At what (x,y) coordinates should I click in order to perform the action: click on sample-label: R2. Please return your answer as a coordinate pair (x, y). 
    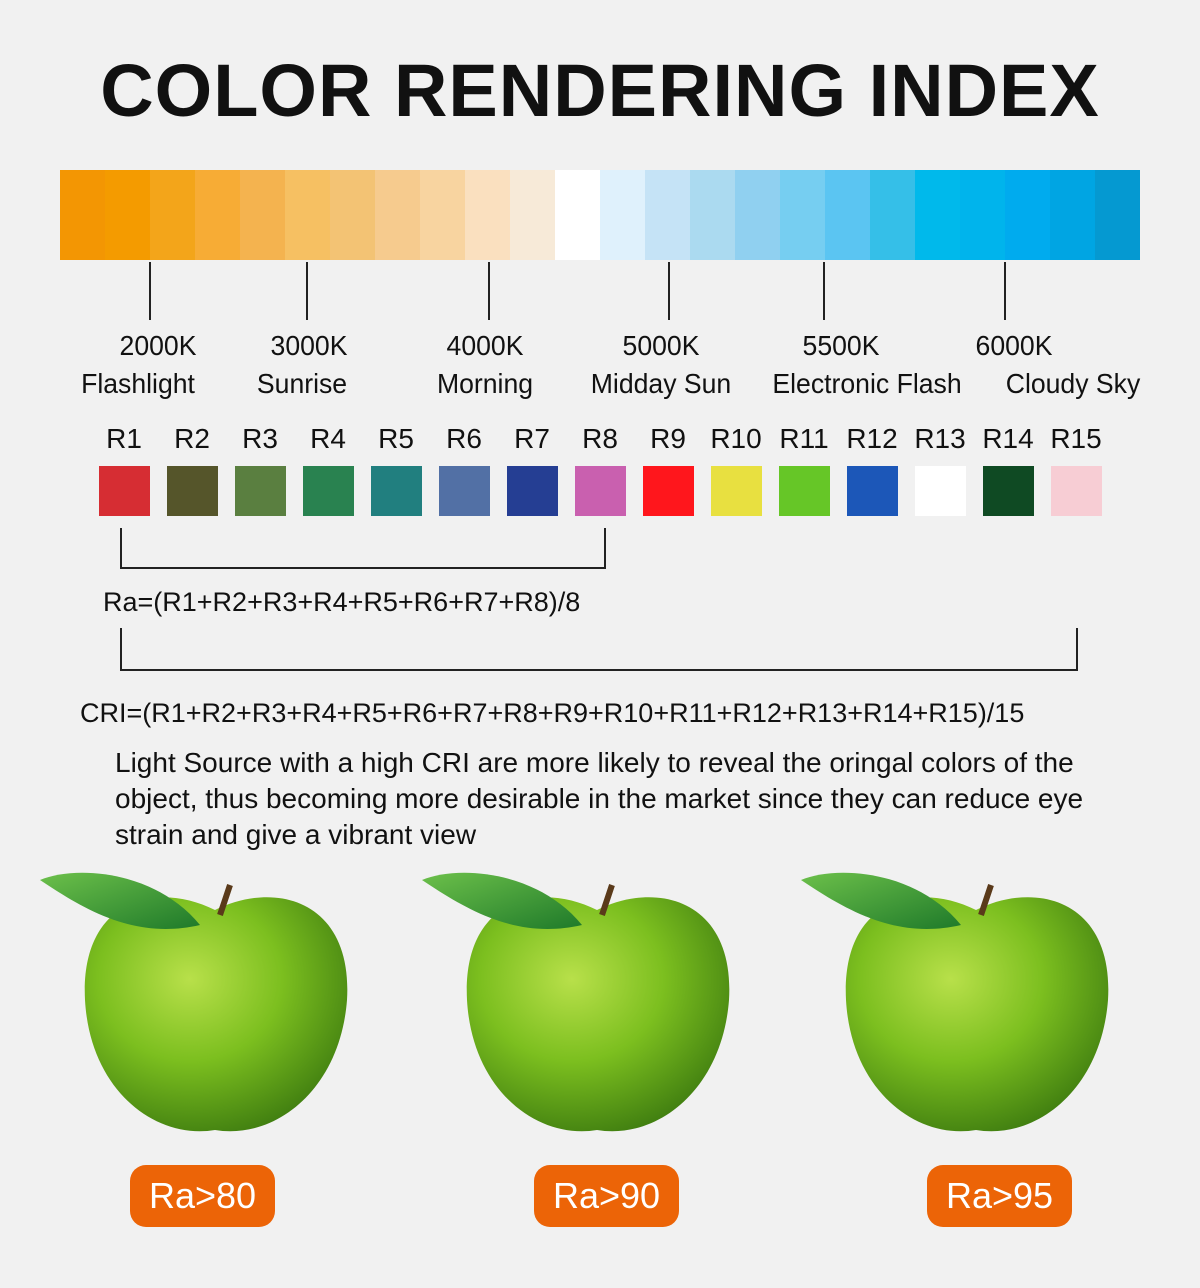
    Looking at the image, I should click on (192, 438).